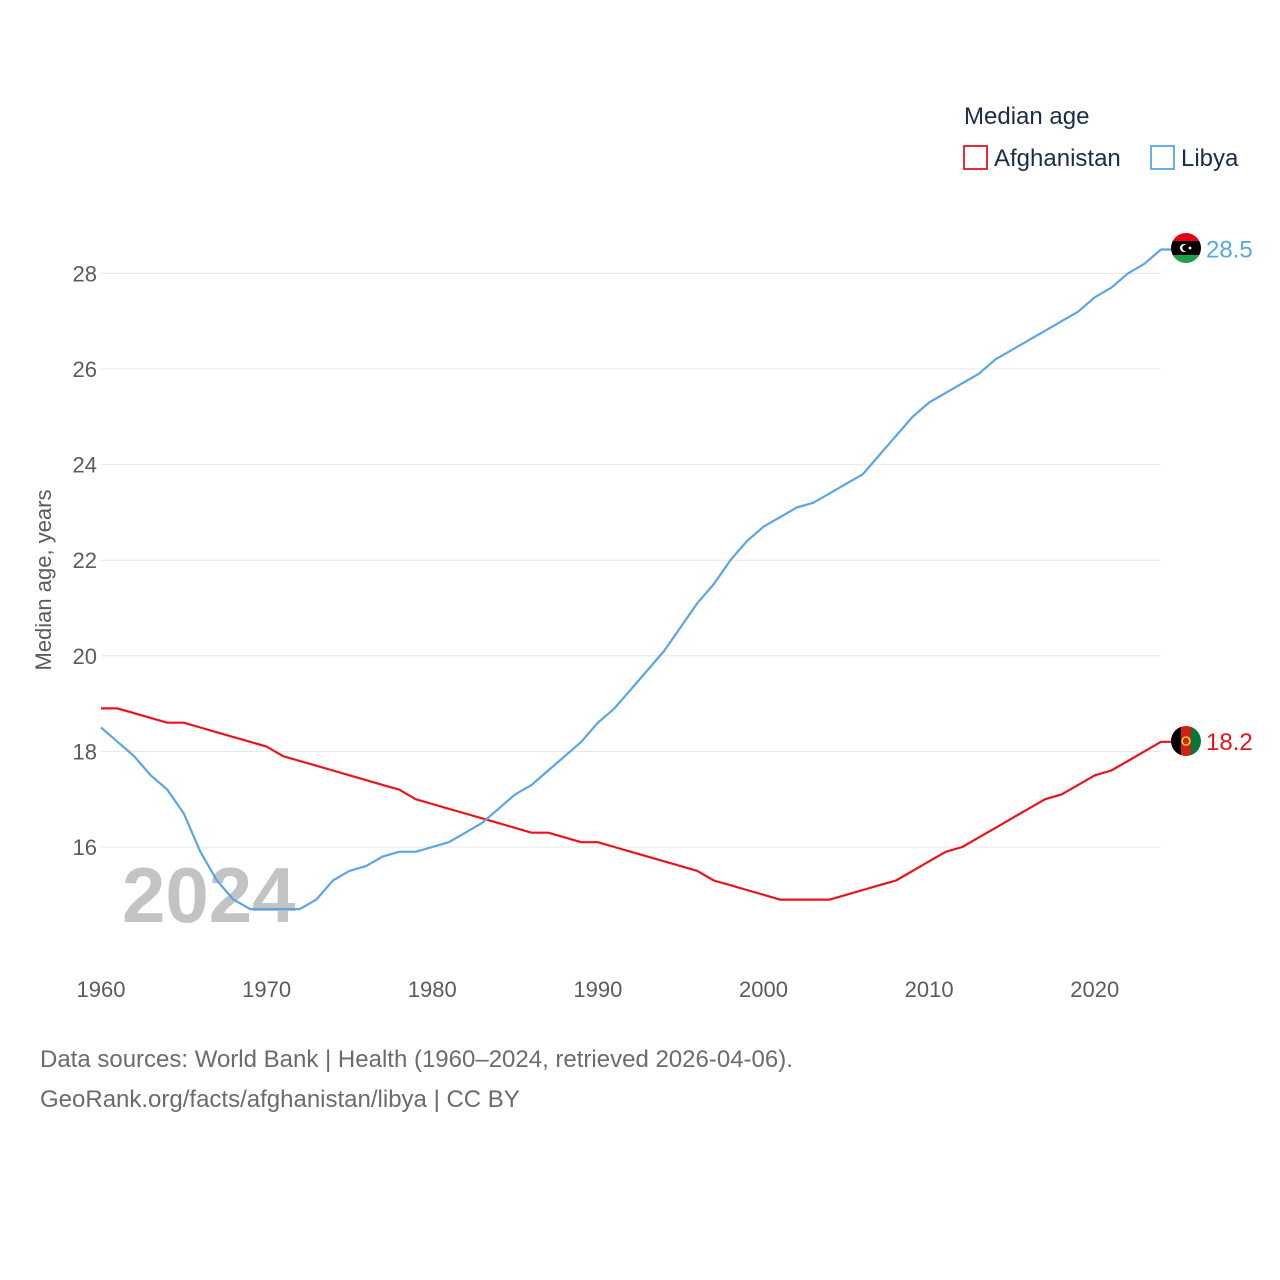  I want to click on y-tick-label: 24, so click(85, 465).